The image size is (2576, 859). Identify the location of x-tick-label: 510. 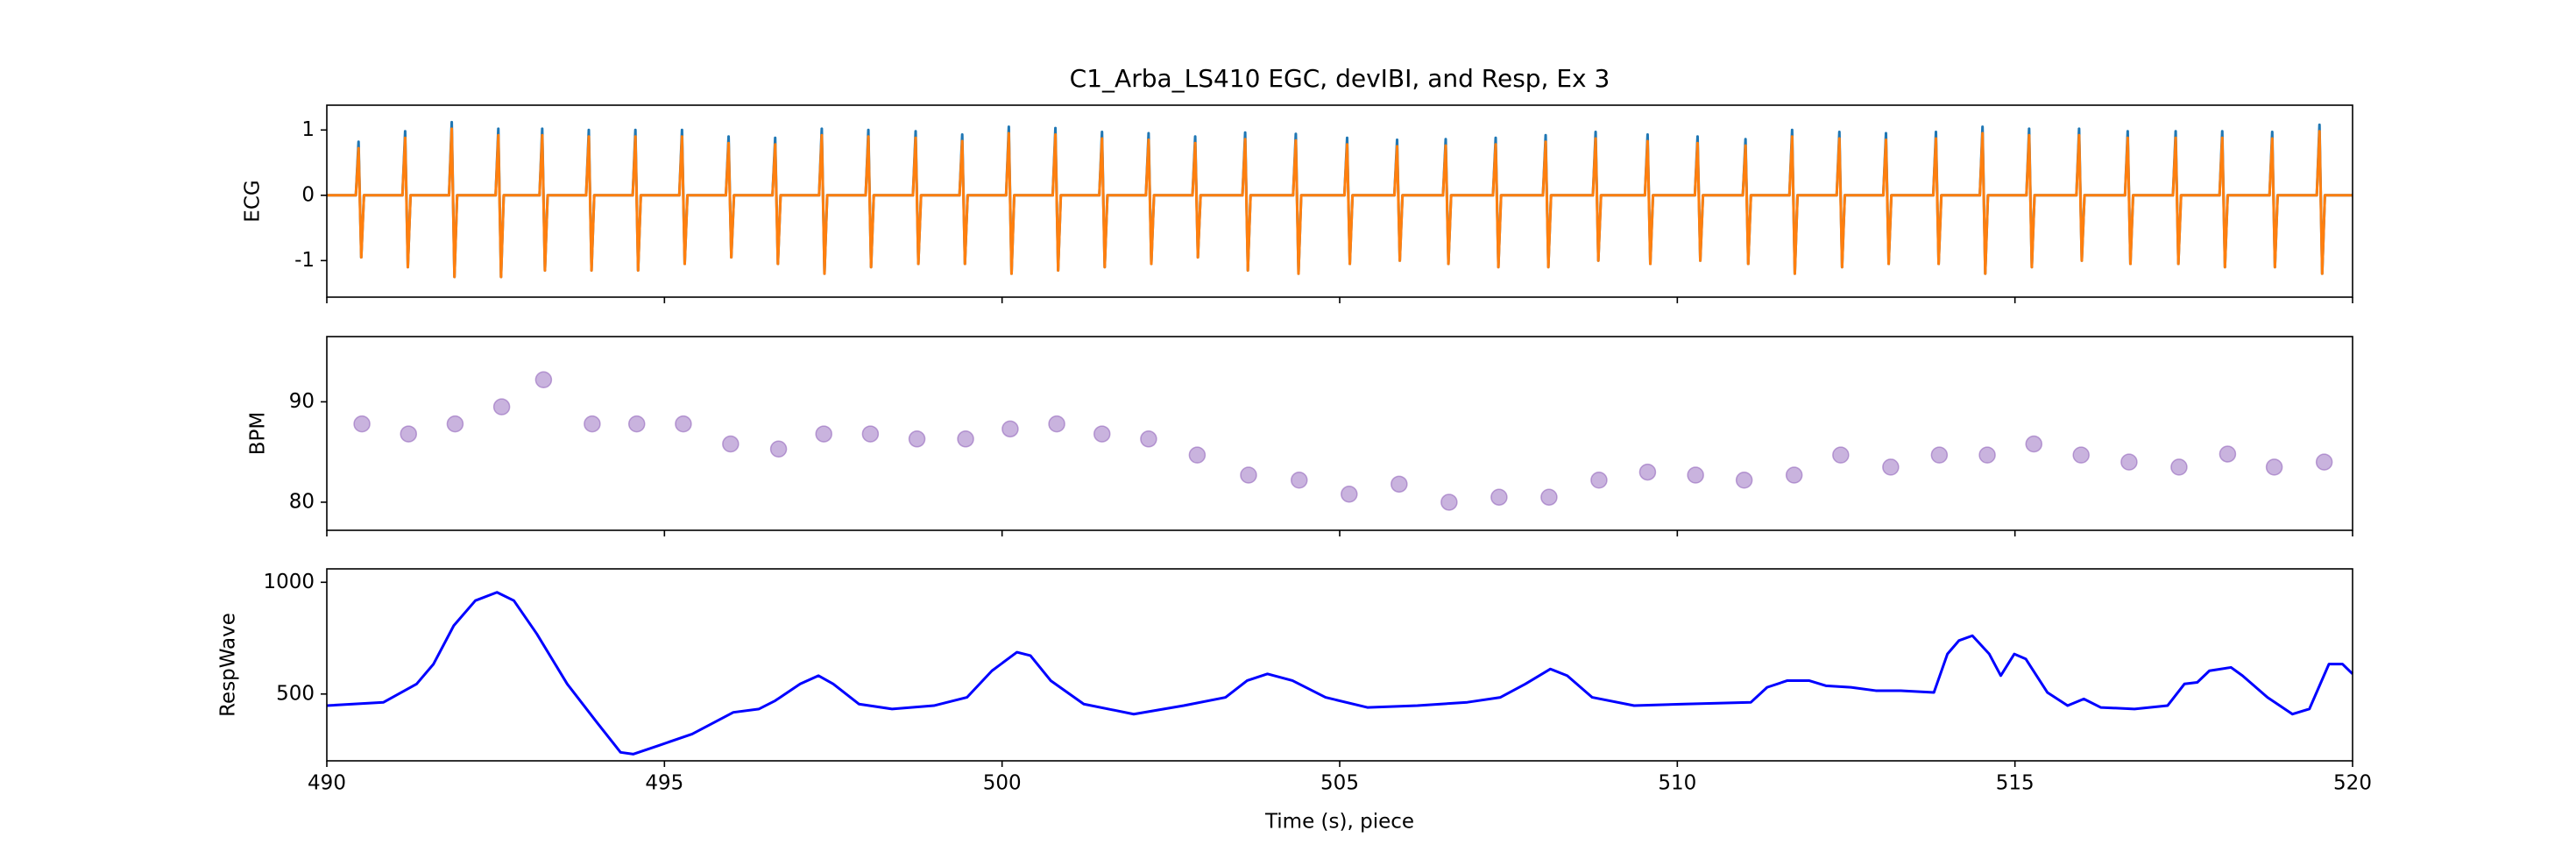
(1677, 783).